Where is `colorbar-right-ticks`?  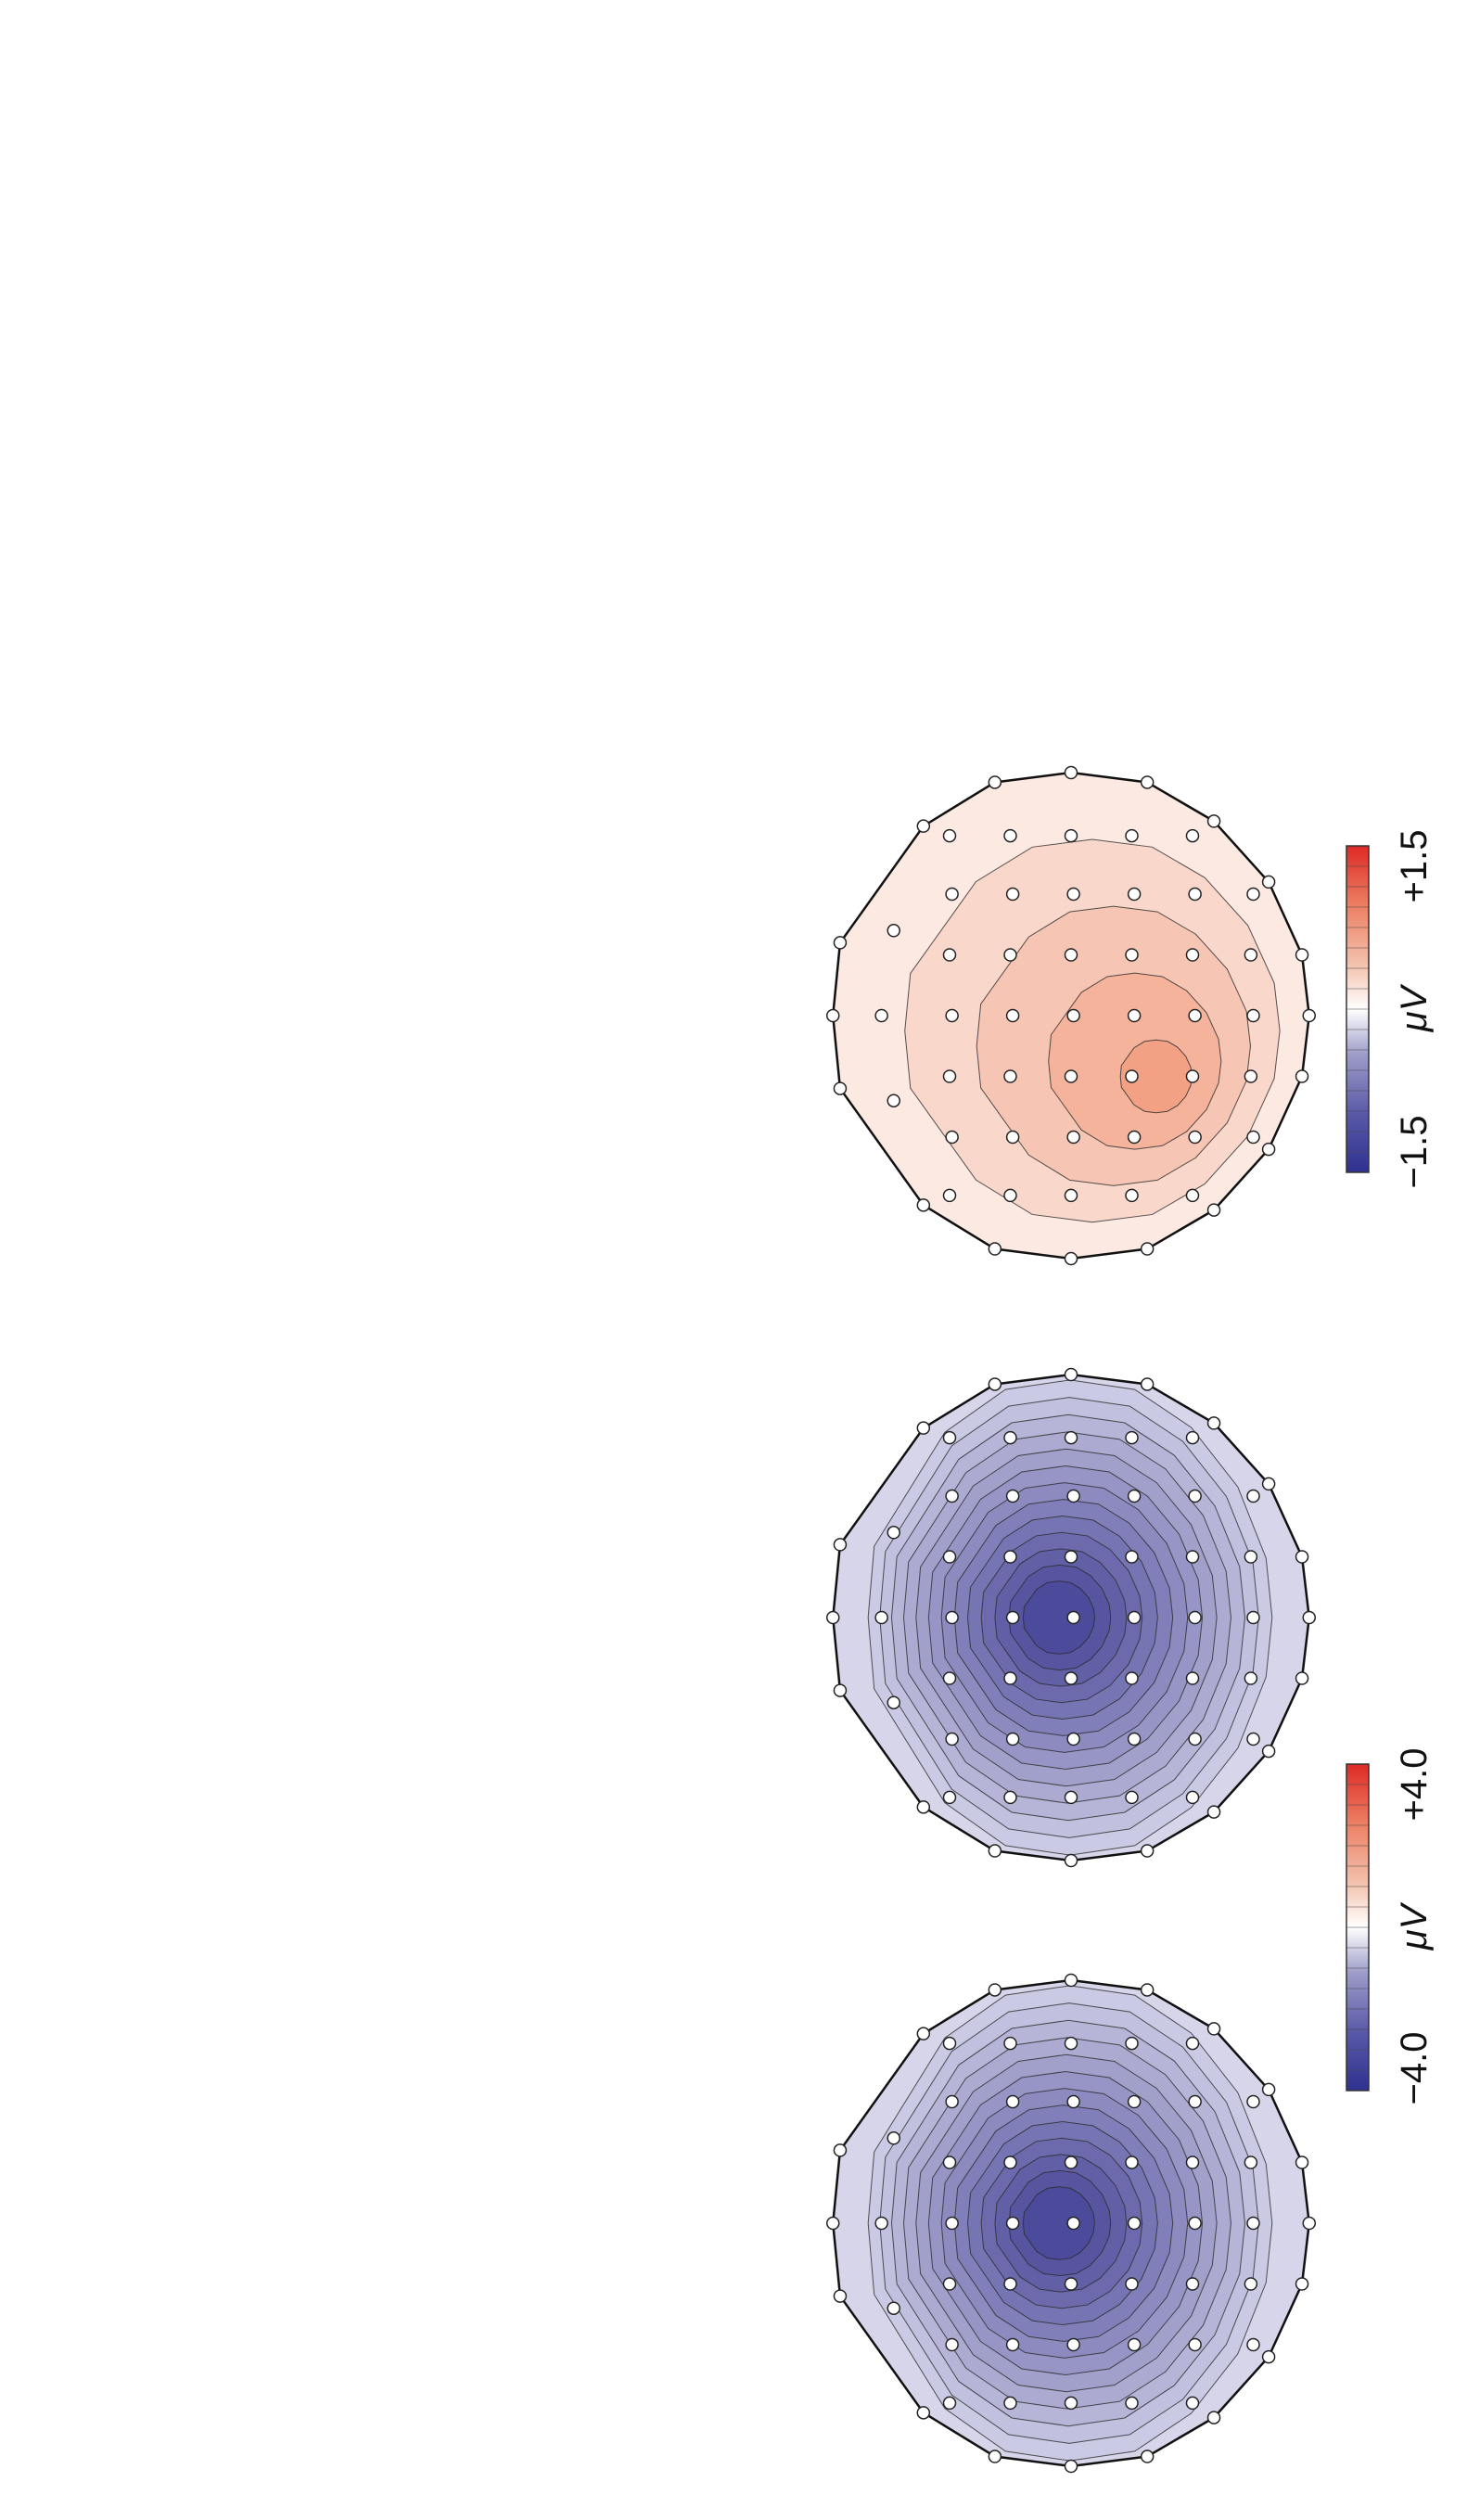 colorbar-right-ticks is located at coordinates (1357, 1009).